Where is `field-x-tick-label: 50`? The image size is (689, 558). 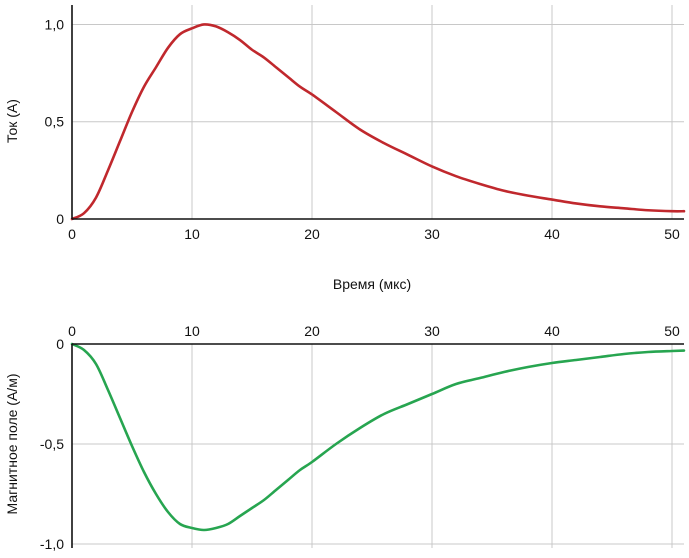
field-x-tick-label: 50 is located at coordinates (672, 331).